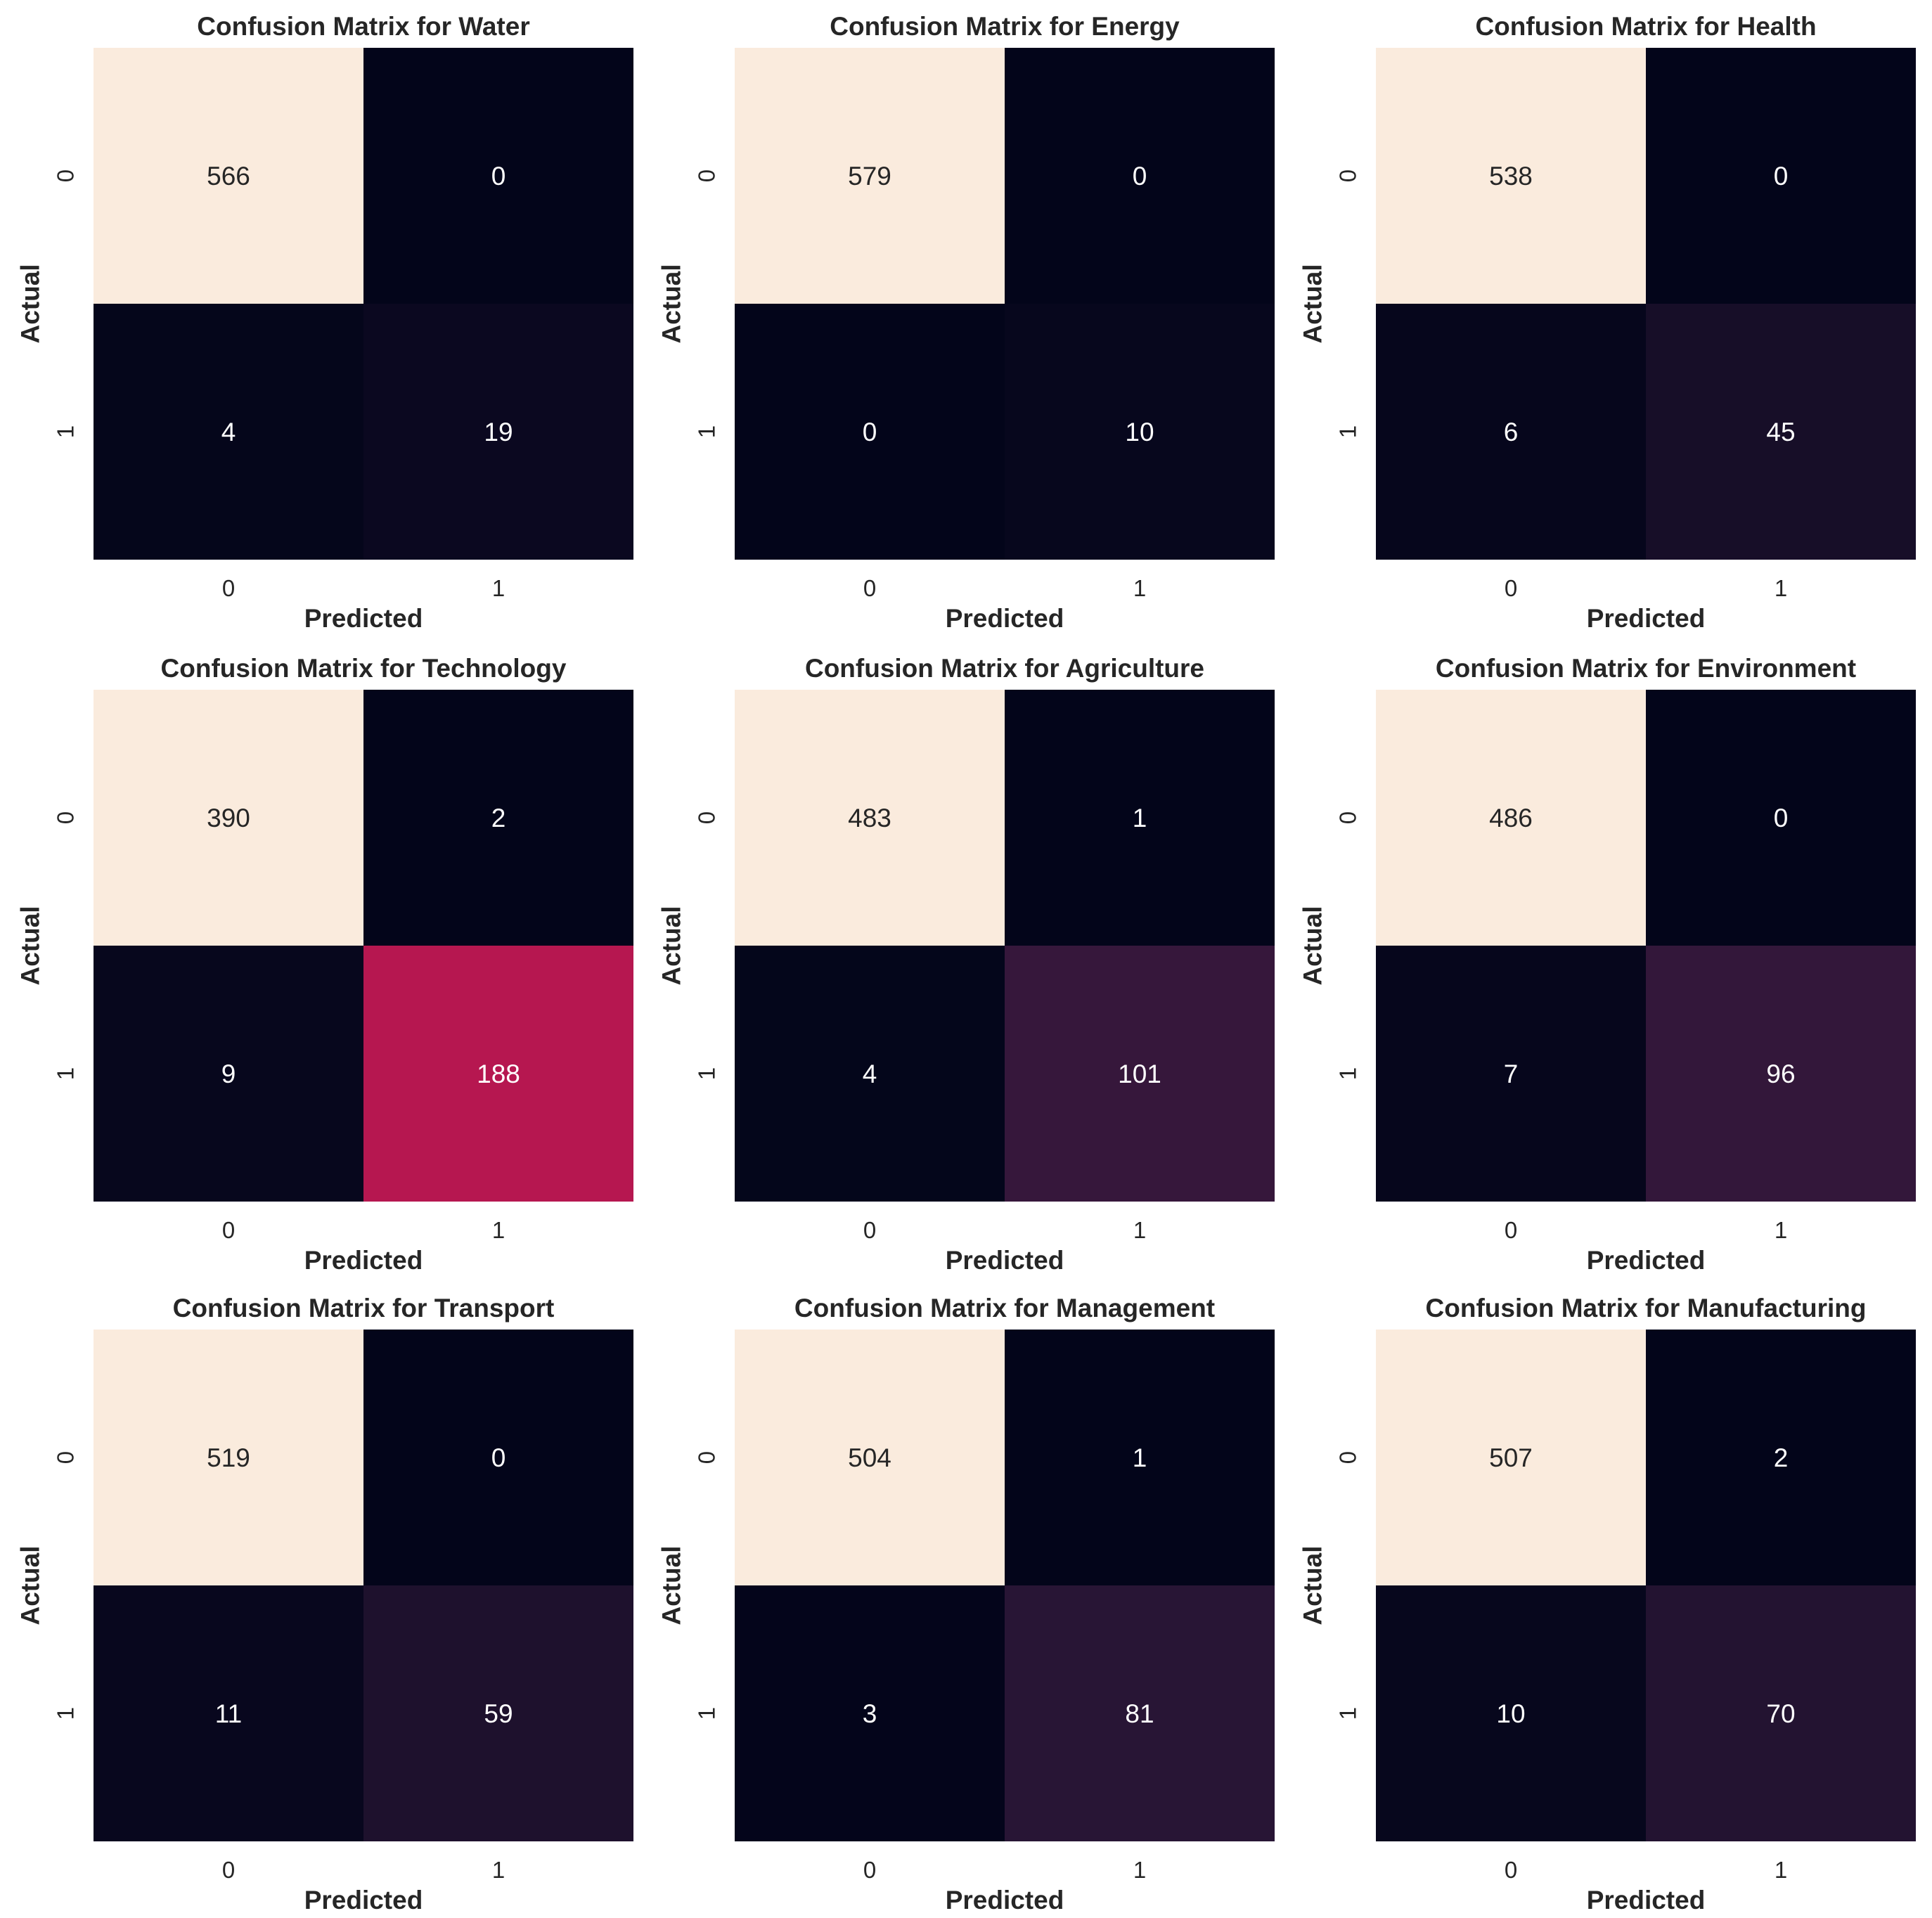  I want to click on cell-value-label: 579, so click(869, 176).